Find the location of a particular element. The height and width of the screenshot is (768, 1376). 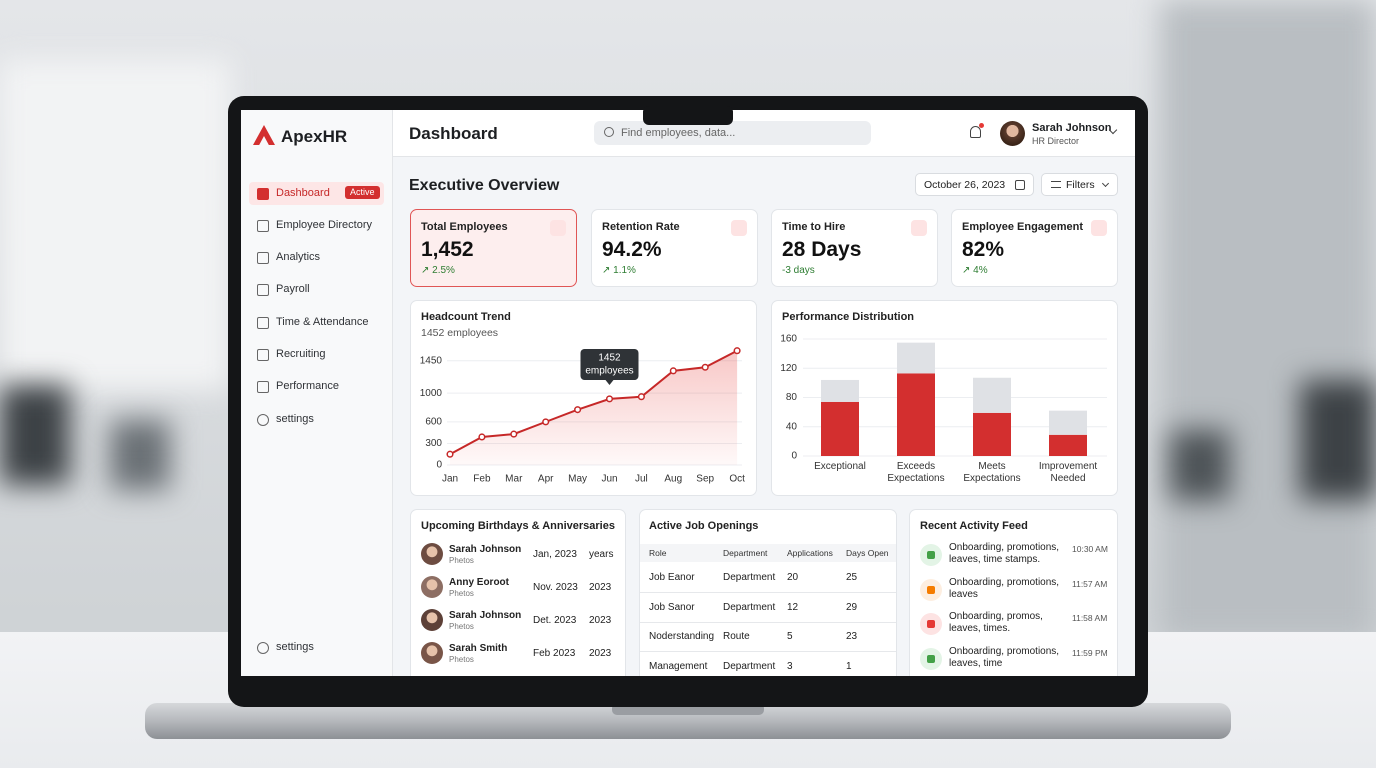

kpi-change: -3 days is located at coordinates (798, 270).